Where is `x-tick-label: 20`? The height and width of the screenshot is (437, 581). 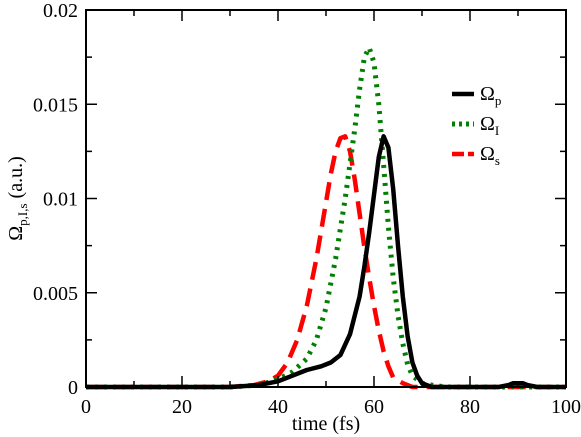
x-tick-label: 20 is located at coordinates (182, 407).